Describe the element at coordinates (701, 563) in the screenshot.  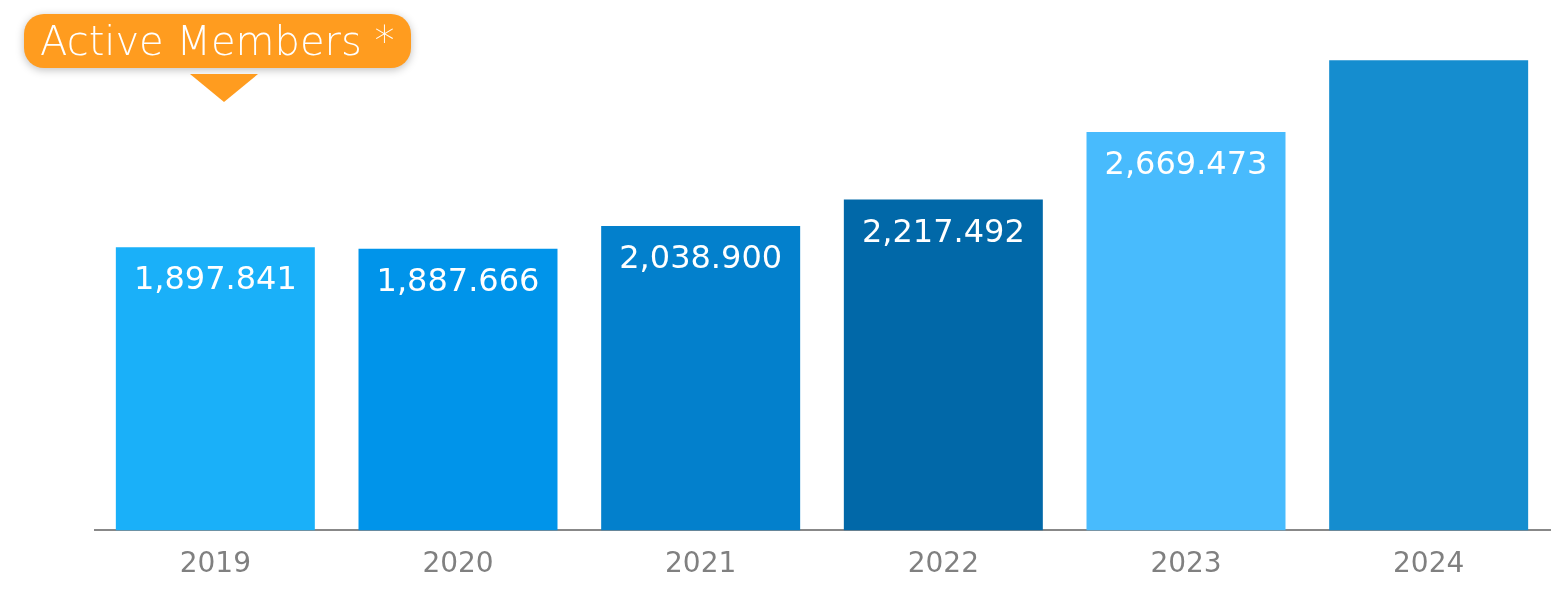
I see `x-tick-label: 2021` at that location.